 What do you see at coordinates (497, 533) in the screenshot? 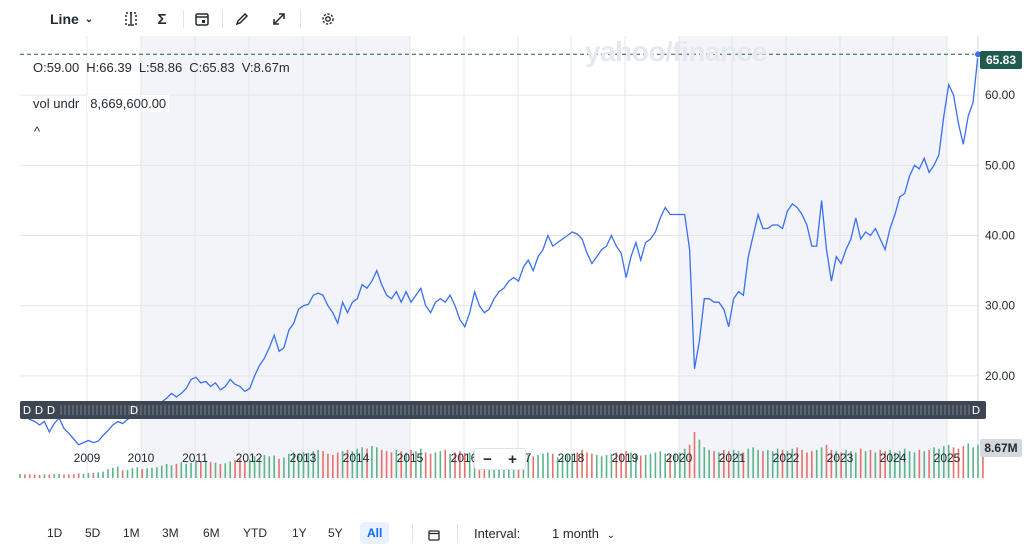
I see `interval-label: Interval:` at bounding box center [497, 533].